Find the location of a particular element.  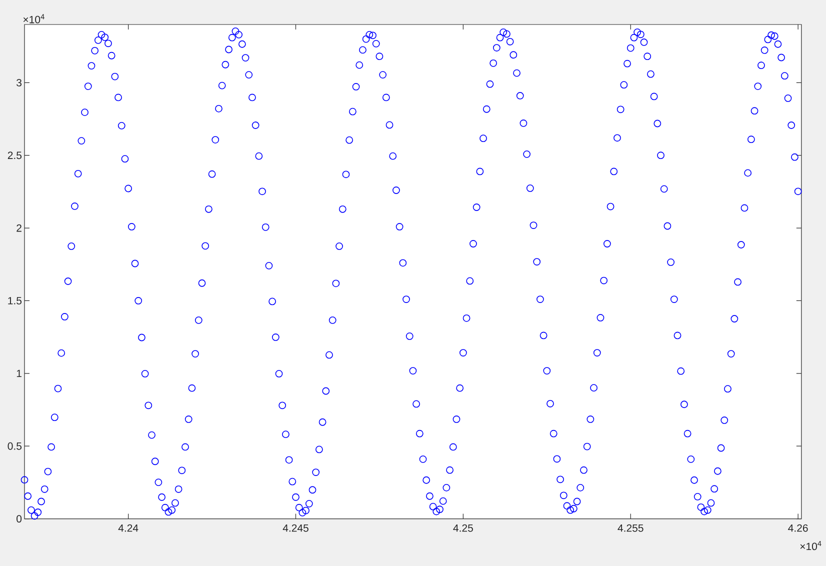

x-tick-label: 4.26 is located at coordinates (798, 528).